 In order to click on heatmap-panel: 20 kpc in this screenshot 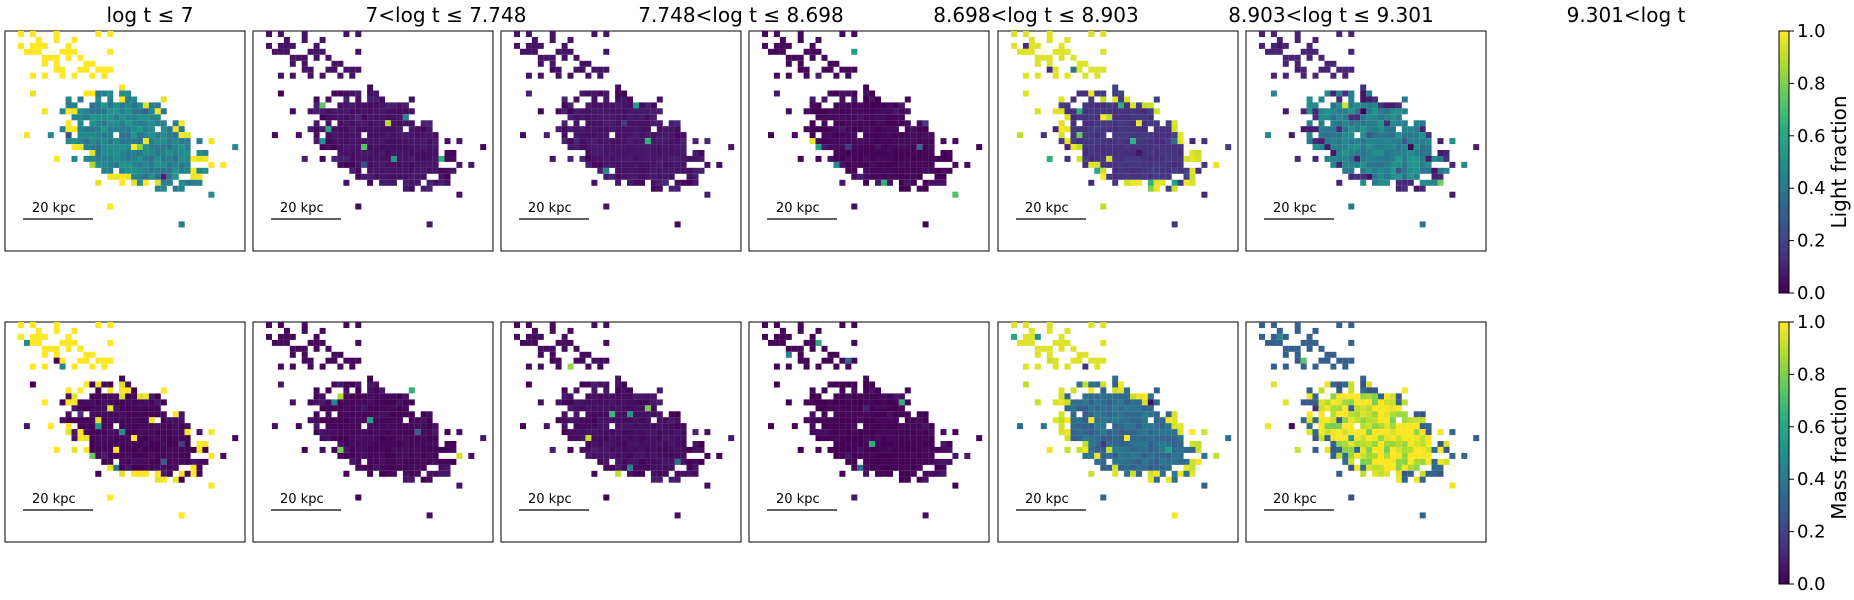, I will do `click(1118, 432)`.